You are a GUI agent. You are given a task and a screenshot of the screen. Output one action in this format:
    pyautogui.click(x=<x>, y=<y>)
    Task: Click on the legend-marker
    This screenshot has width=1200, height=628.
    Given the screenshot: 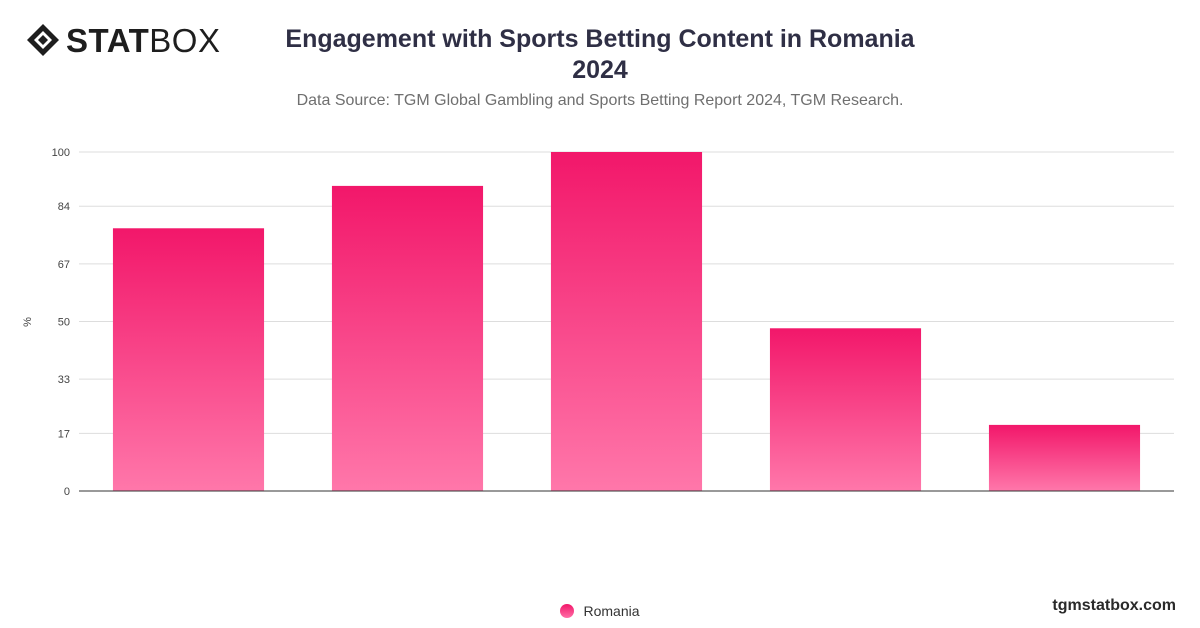 What is the action you would take?
    pyautogui.click(x=567, y=611)
    